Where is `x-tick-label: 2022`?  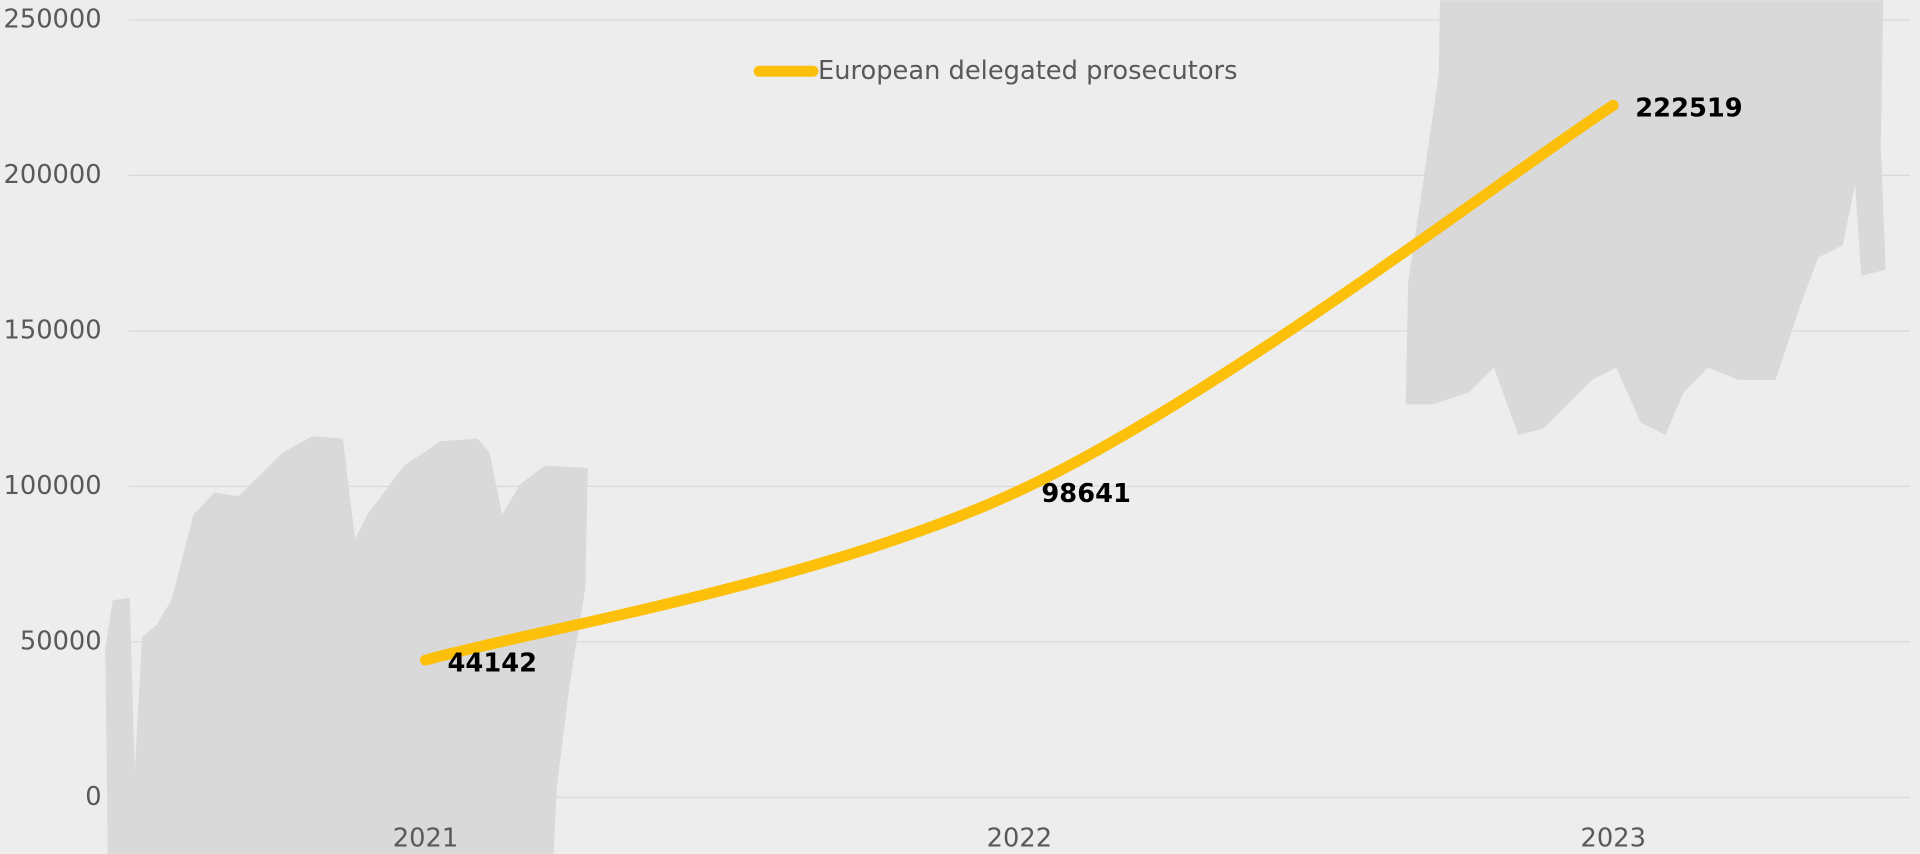
x-tick-label: 2022 is located at coordinates (1019, 839).